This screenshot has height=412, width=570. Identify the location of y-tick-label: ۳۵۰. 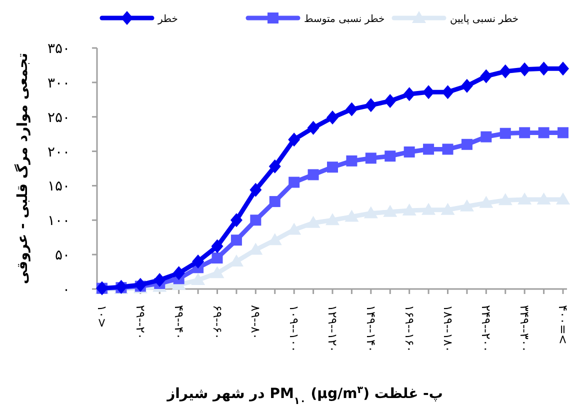
(58, 49).